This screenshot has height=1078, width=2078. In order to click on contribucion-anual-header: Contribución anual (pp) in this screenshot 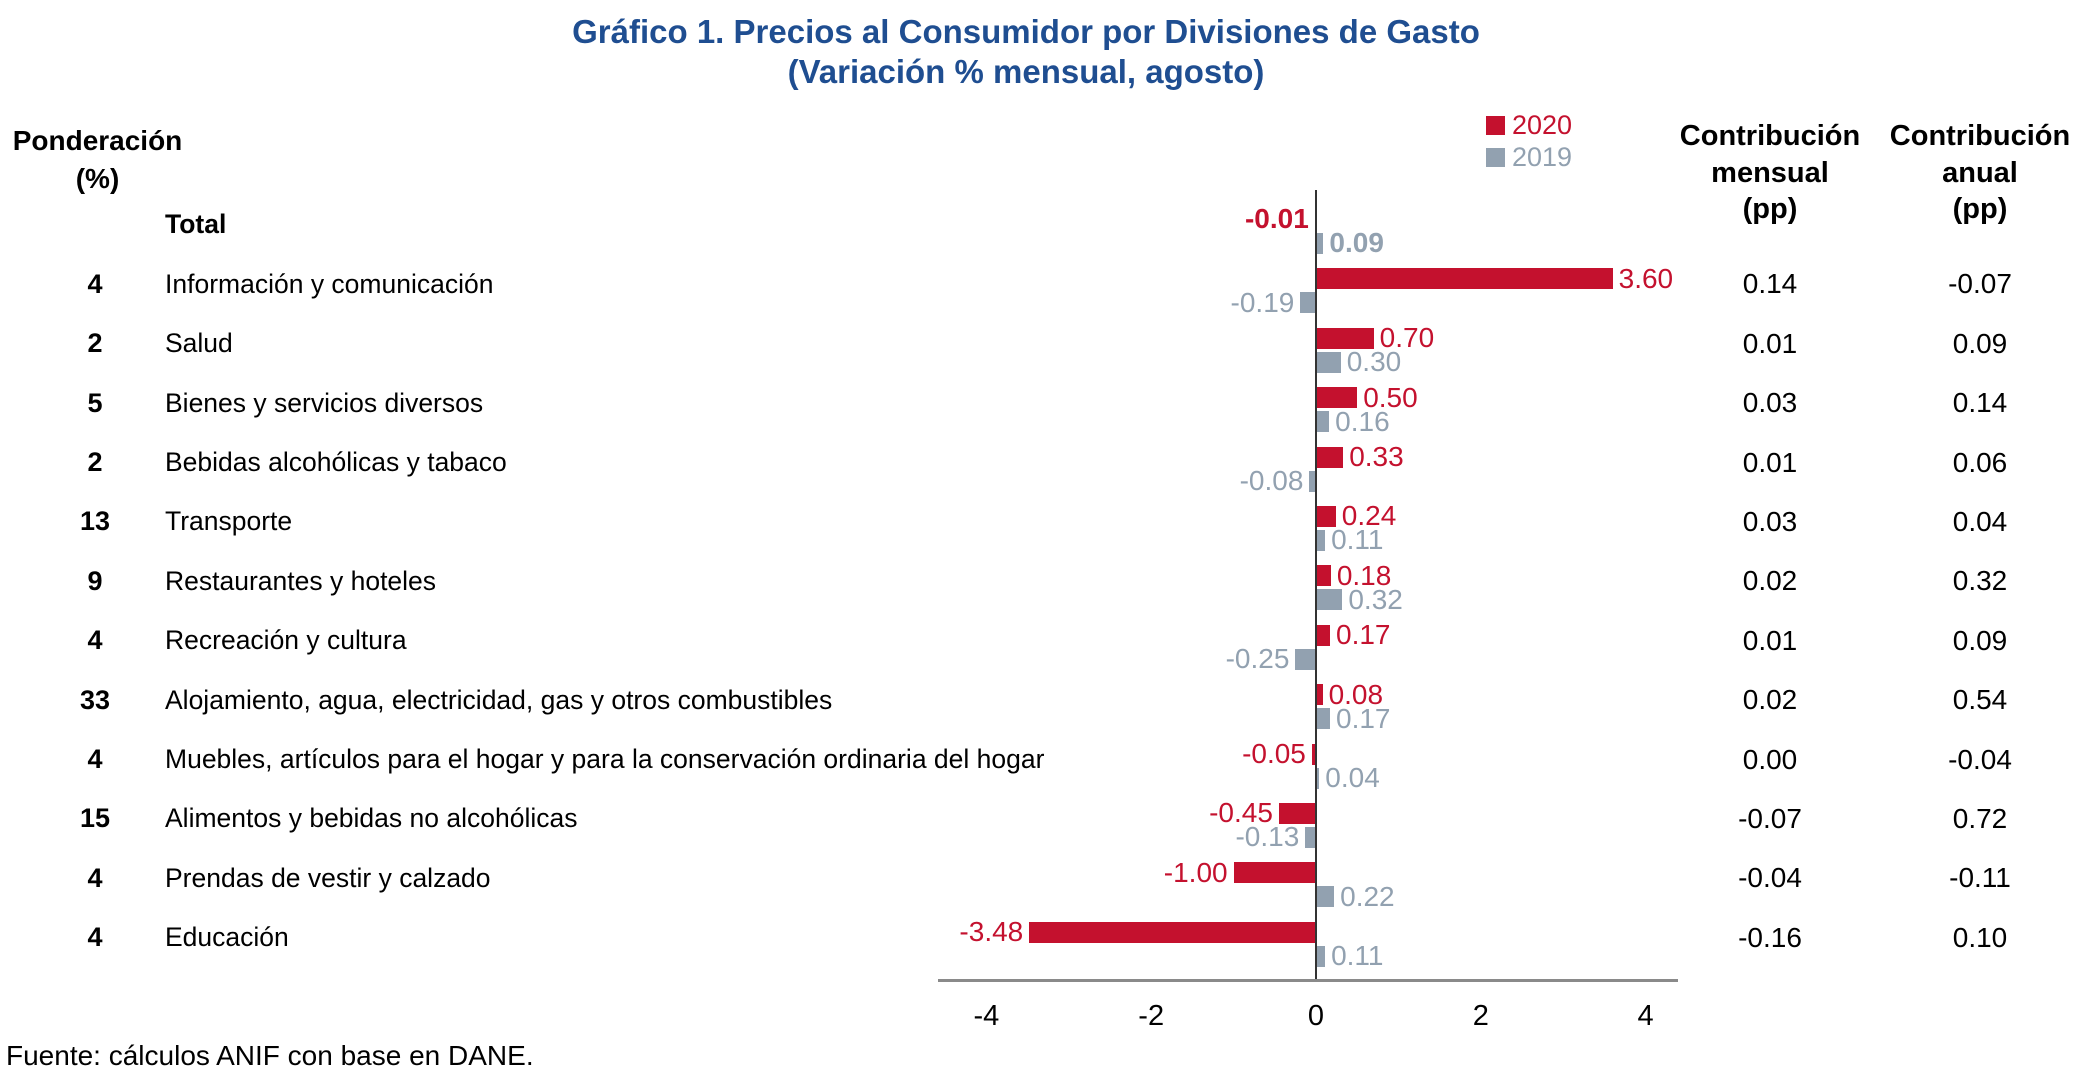, I will do `click(1971, 173)`.